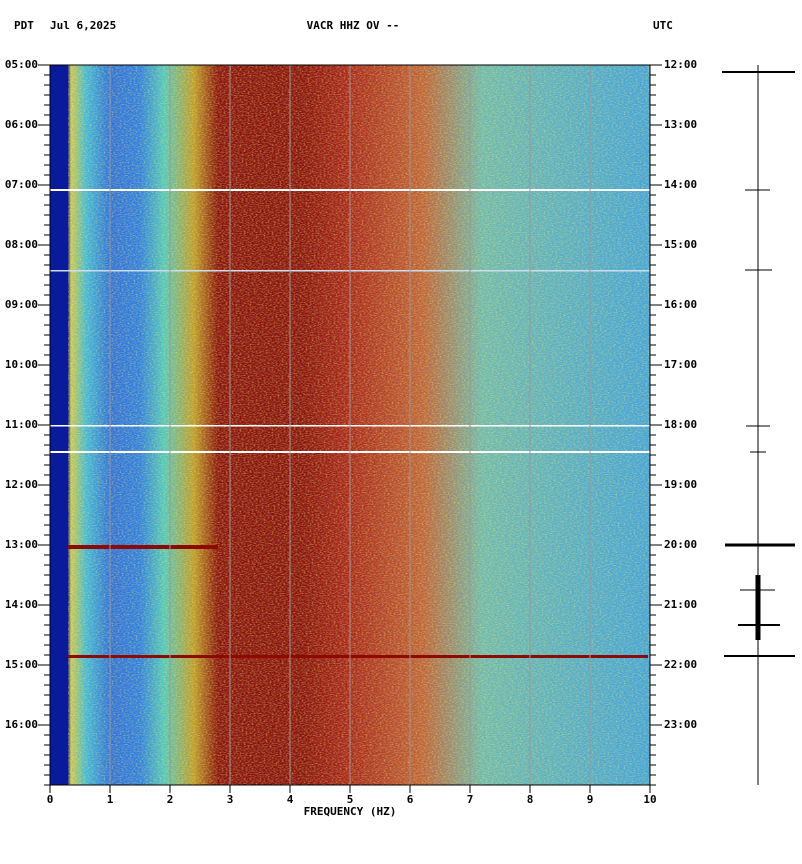 Image resolution: width=802 pixels, height=864 pixels. Describe the element at coordinates (680, 64) in the screenshot. I see `y2-tick-label: 12:00` at that location.